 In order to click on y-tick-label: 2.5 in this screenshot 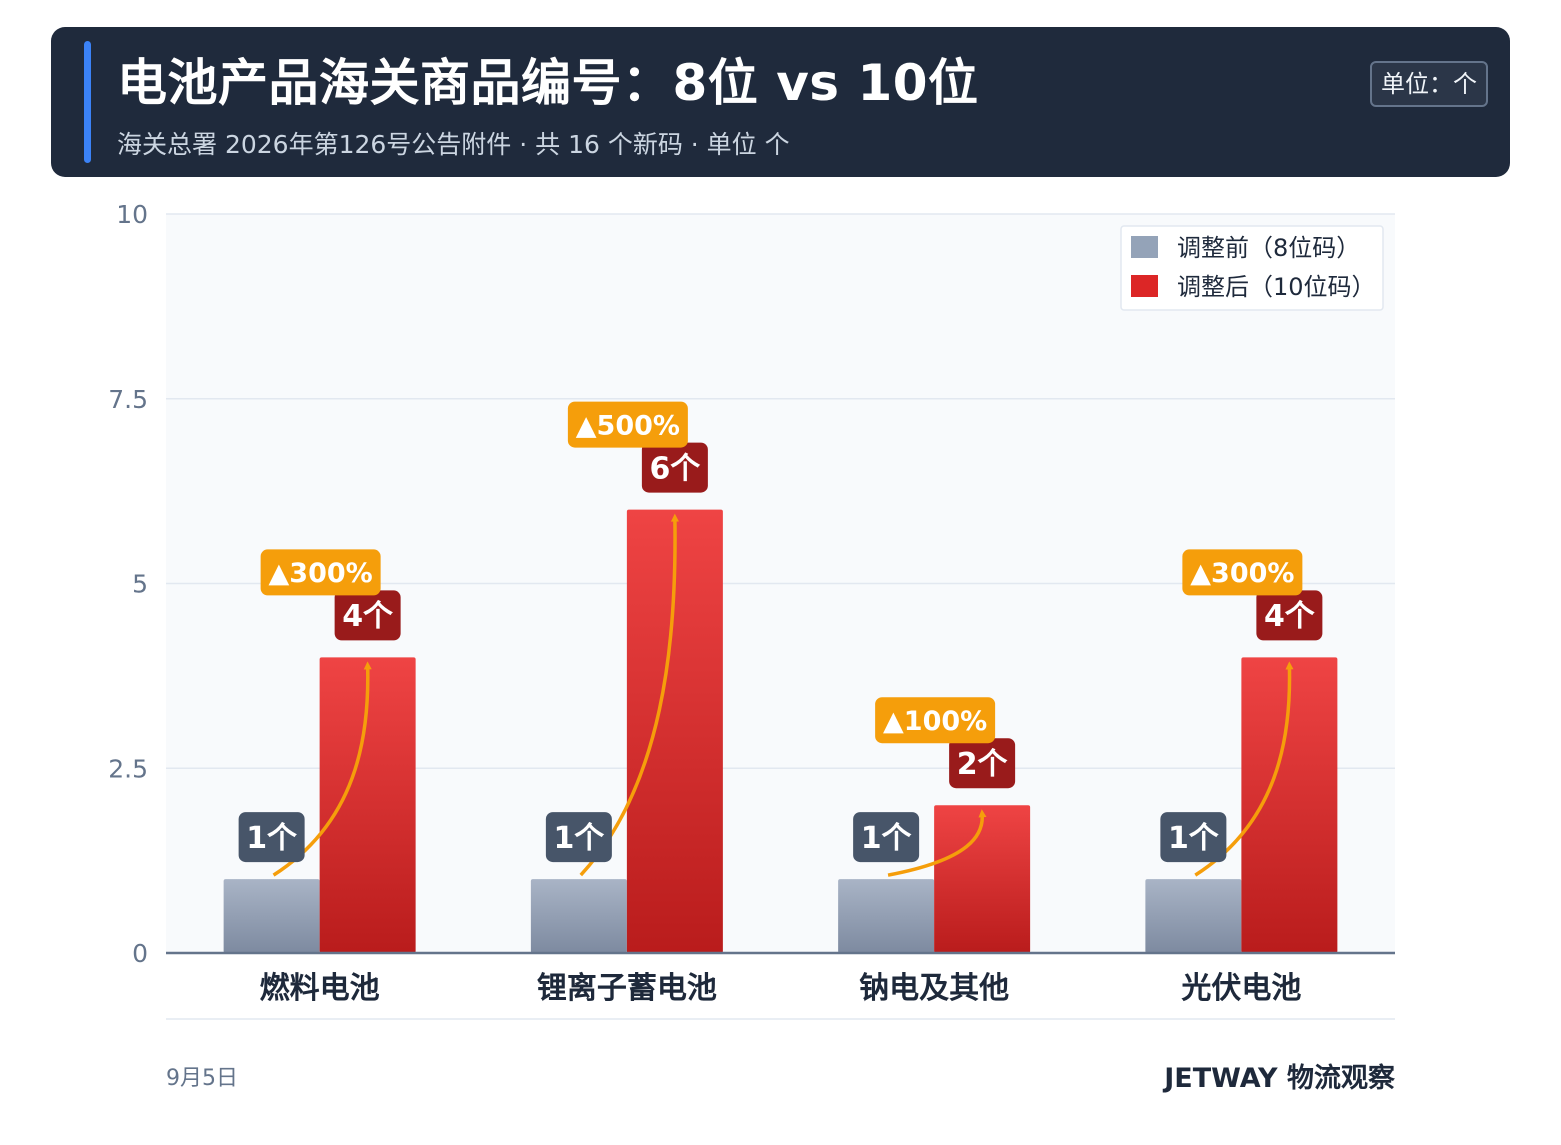, I will do `click(128, 768)`.